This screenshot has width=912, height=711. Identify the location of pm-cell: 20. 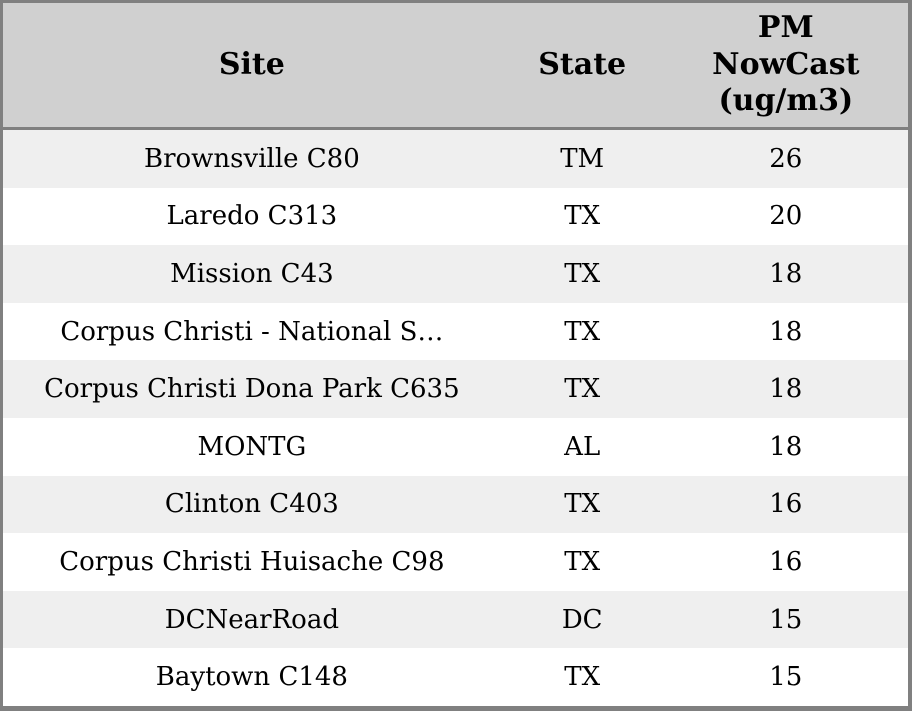
(786, 216).